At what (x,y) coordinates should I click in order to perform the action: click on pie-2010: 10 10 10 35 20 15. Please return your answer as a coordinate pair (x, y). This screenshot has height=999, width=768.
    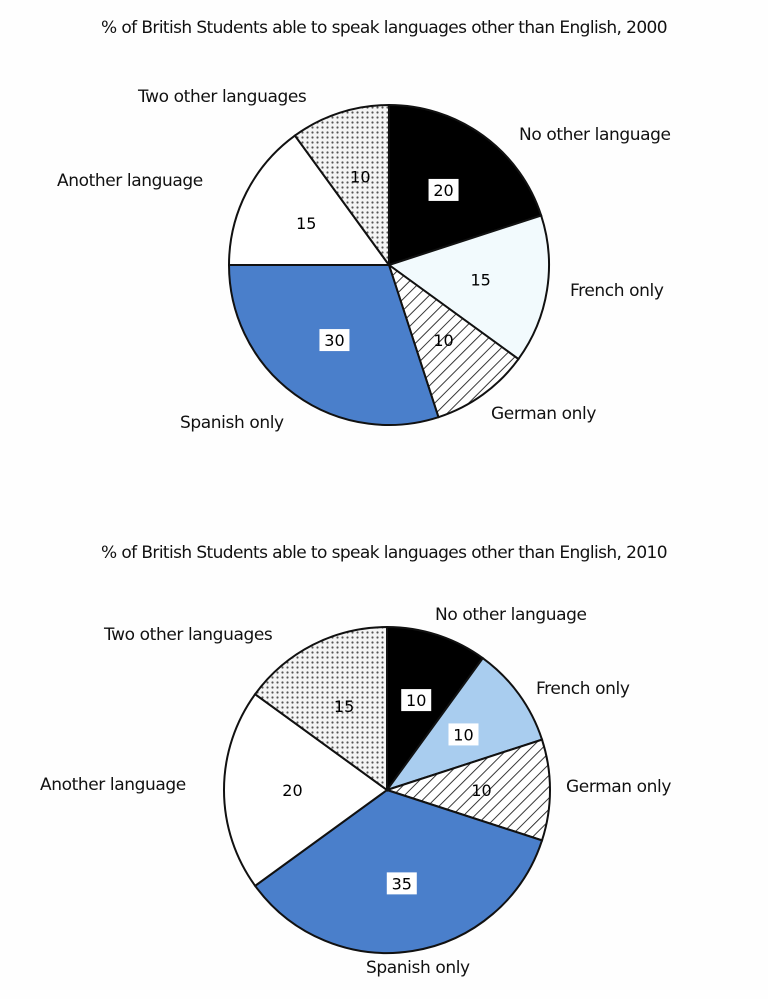
    Looking at the image, I should click on (387, 789).